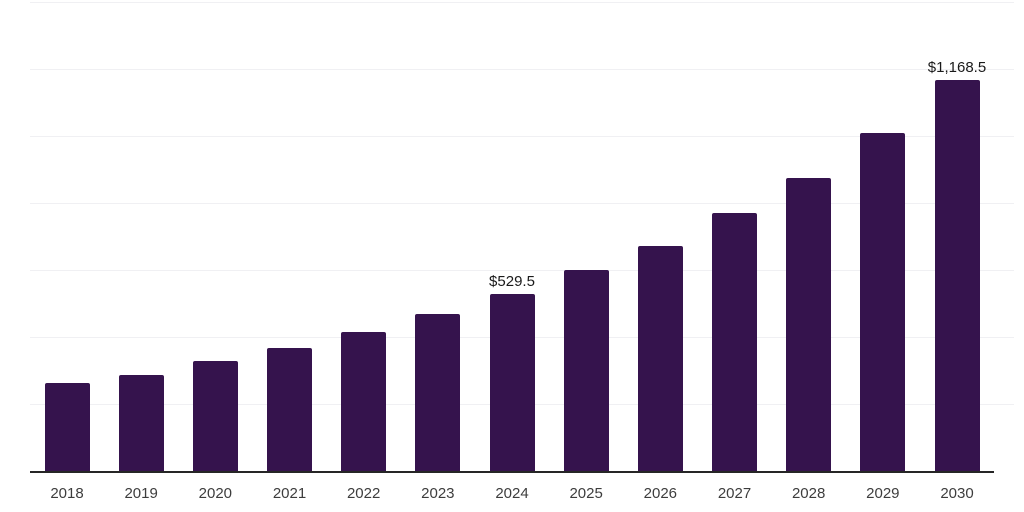  I want to click on bar-2028, so click(809, 324).